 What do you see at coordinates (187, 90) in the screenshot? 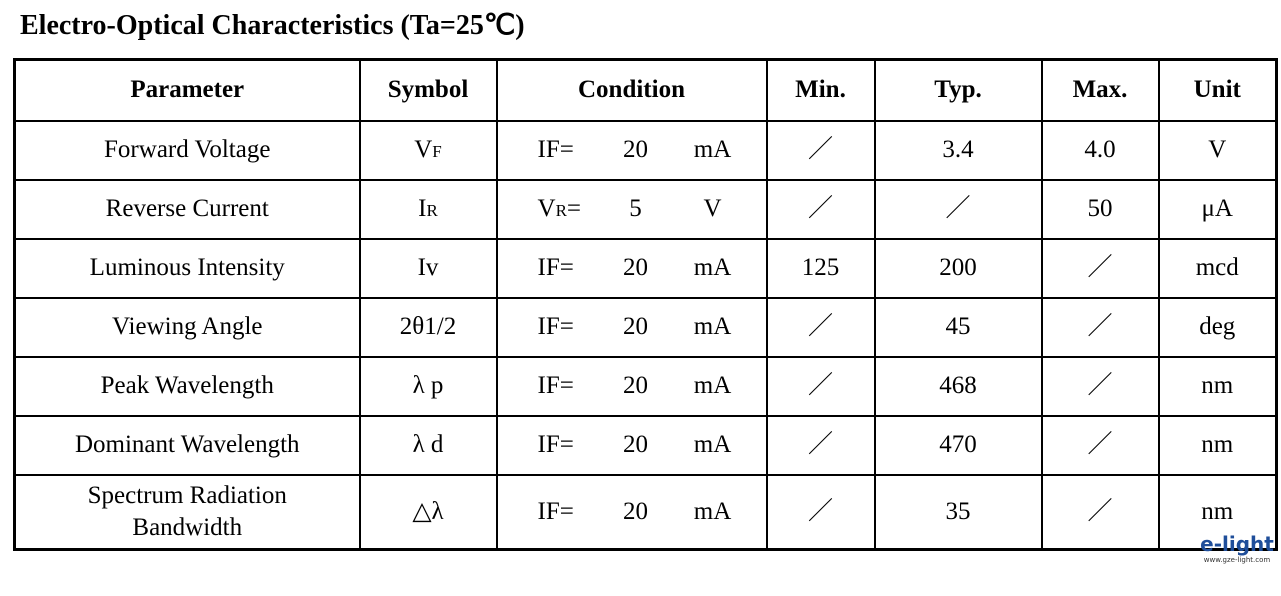
I see `header-cell: Parameter` at bounding box center [187, 90].